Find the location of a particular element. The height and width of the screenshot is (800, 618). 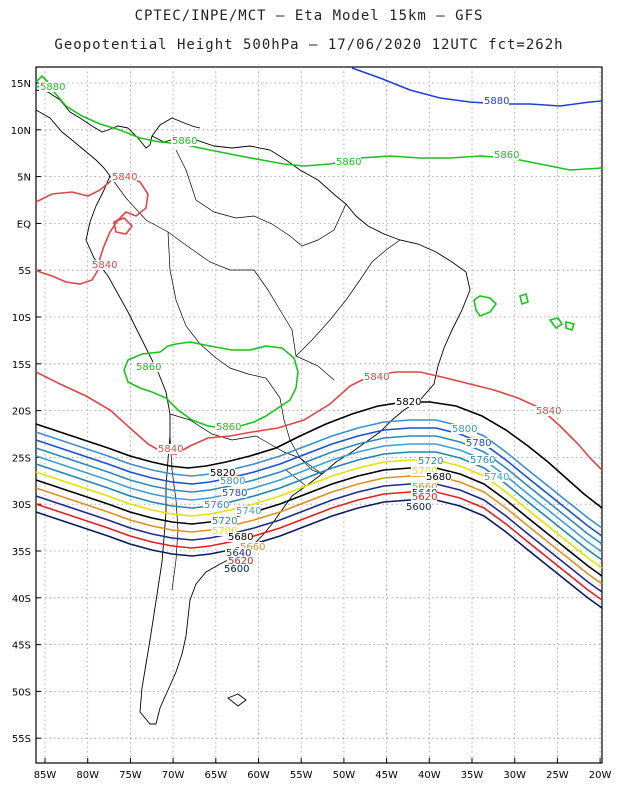

lon-label: 30W is located at coordinates (514, 775).